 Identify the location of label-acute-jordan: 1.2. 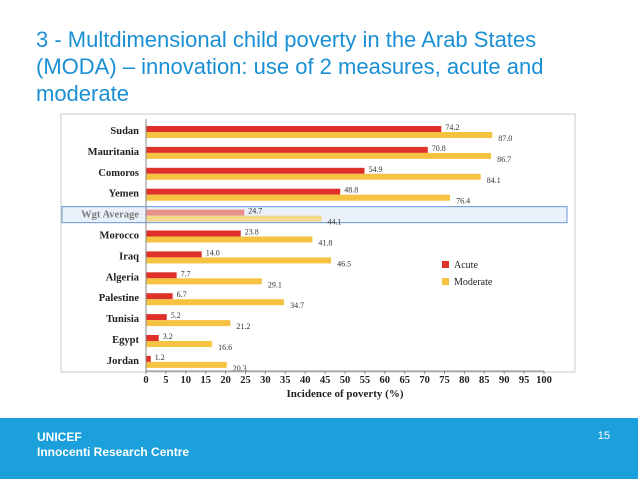
(160, 357).